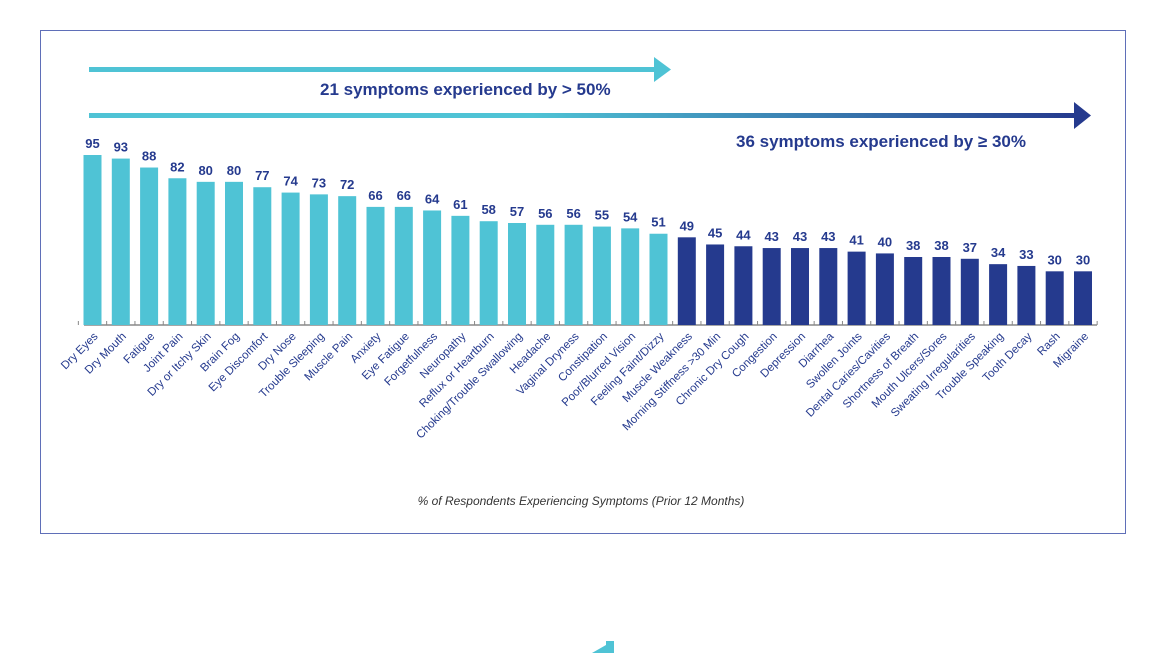  Describe the element at coordinates (603, 647) in the screenshot. I see `decorative-arrow-fragment` at that location.